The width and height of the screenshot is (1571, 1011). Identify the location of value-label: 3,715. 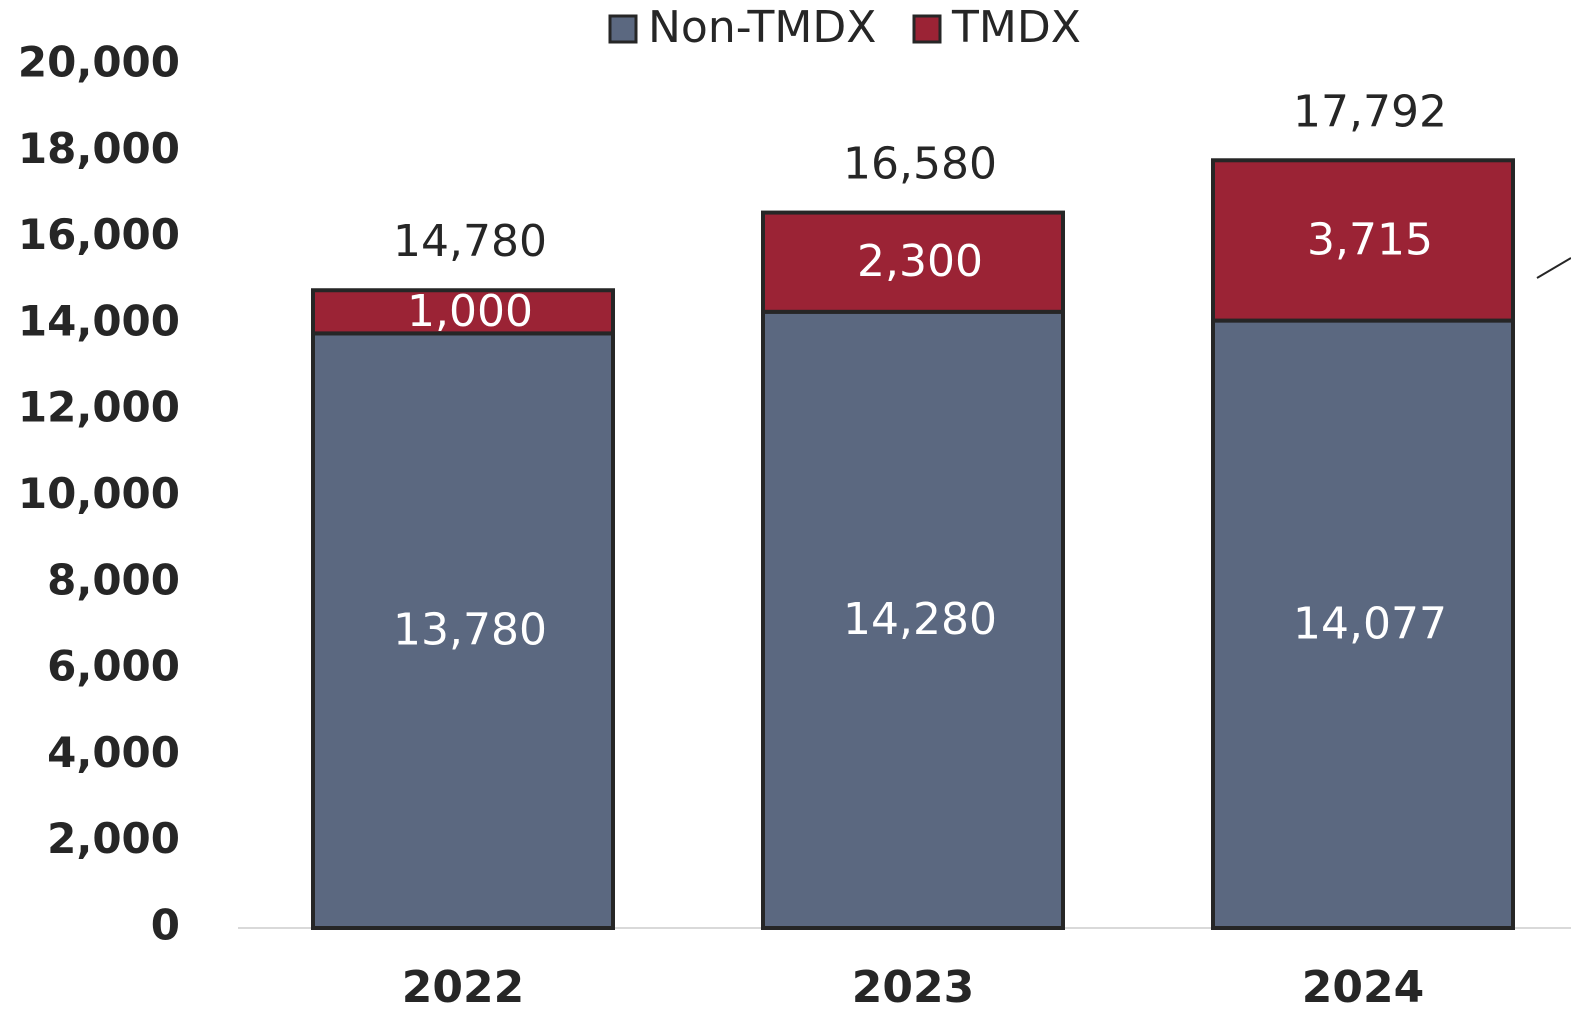
(1370, 239).